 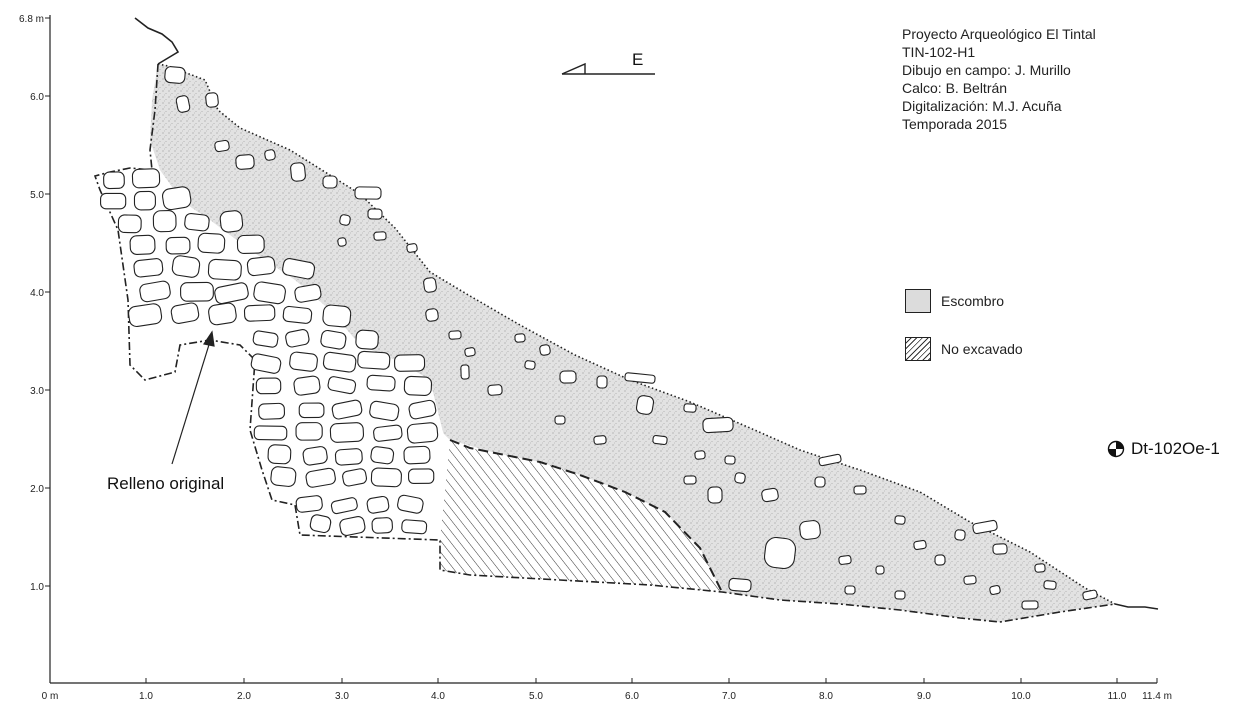 What do you see at coordinates (193, 397) in the screenshot?
I see `fill-label-arrow` at bounding box center [193, 397].